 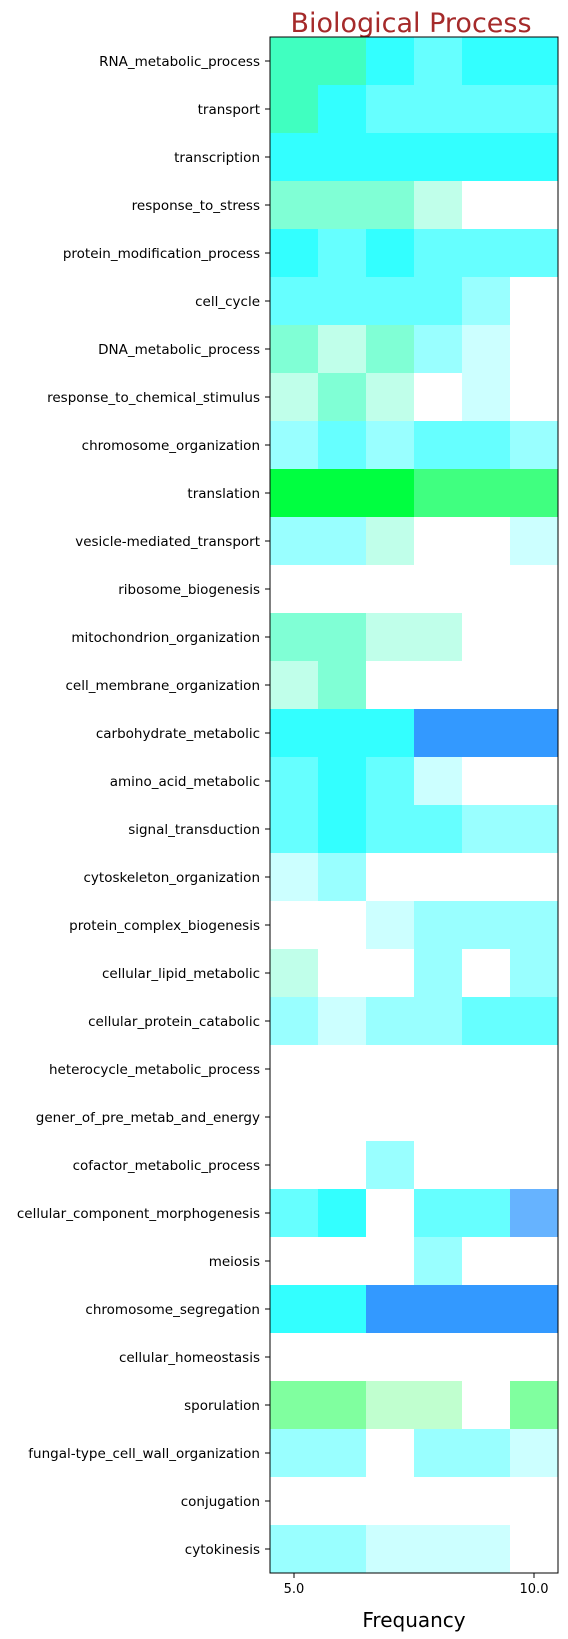 I want to click on y-tick-label: cytokinesis, so click(x=222, y=1550).